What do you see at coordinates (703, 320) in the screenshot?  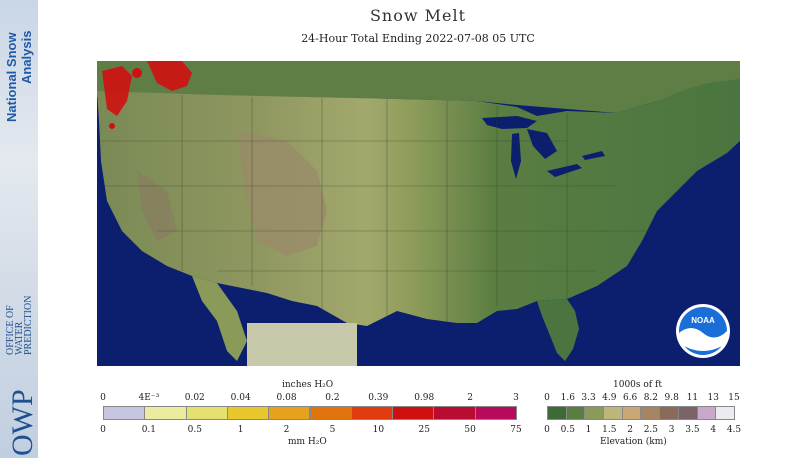 I see `noaa-logo-text: NOAA` at bounding box center [703, 320].